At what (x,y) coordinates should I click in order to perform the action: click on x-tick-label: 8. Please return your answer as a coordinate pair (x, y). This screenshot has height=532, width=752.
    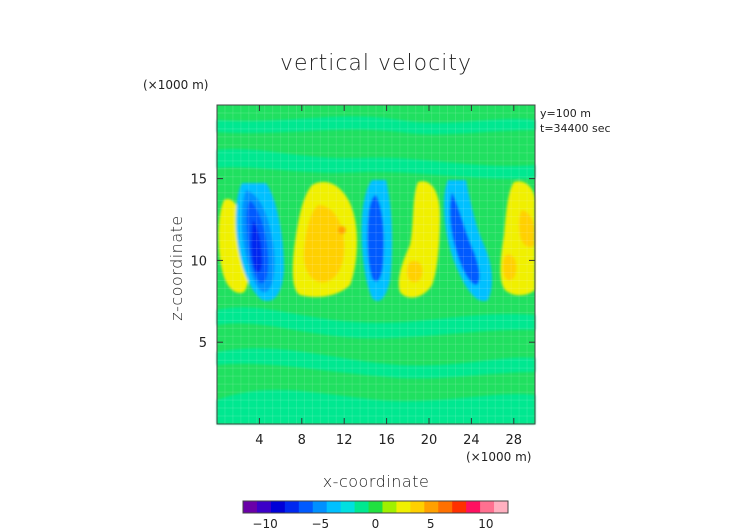
    Looking at the image, I should click on (302, 440).